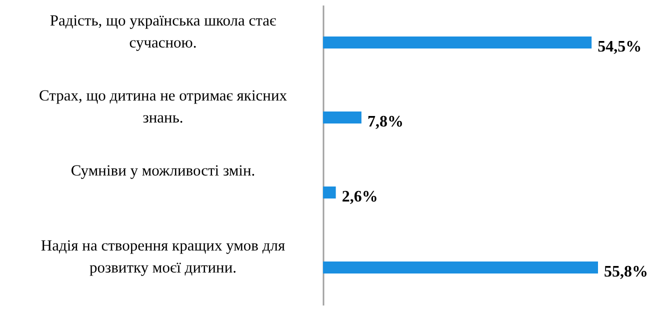 This screenshot has height=322, width=666. I want to click on y-tick-label: Страх, що дитина не отримає якісних знань., so click(163, 107).